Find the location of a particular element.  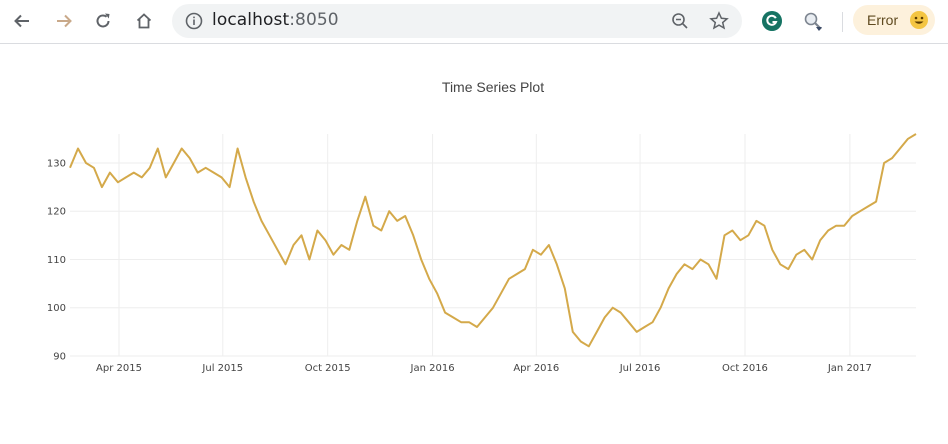

back-button is located at coordinates (22, 21).